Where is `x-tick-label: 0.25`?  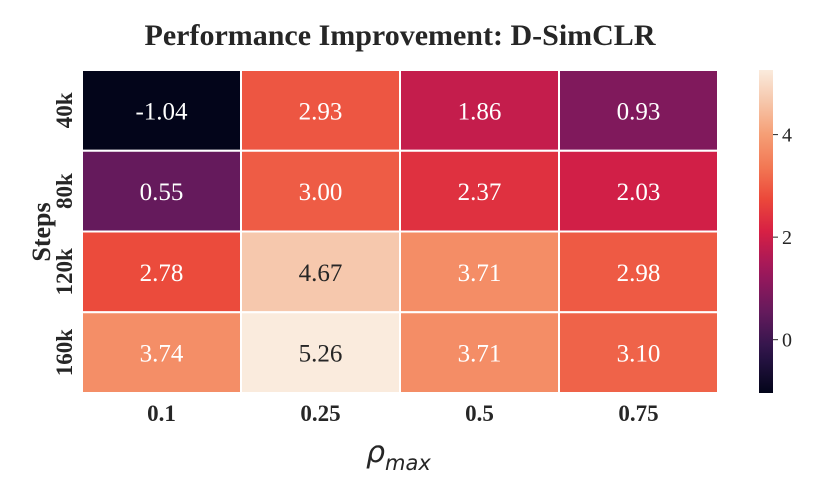 x-tick-label: 0.25 is located at coordinates (320, 413).